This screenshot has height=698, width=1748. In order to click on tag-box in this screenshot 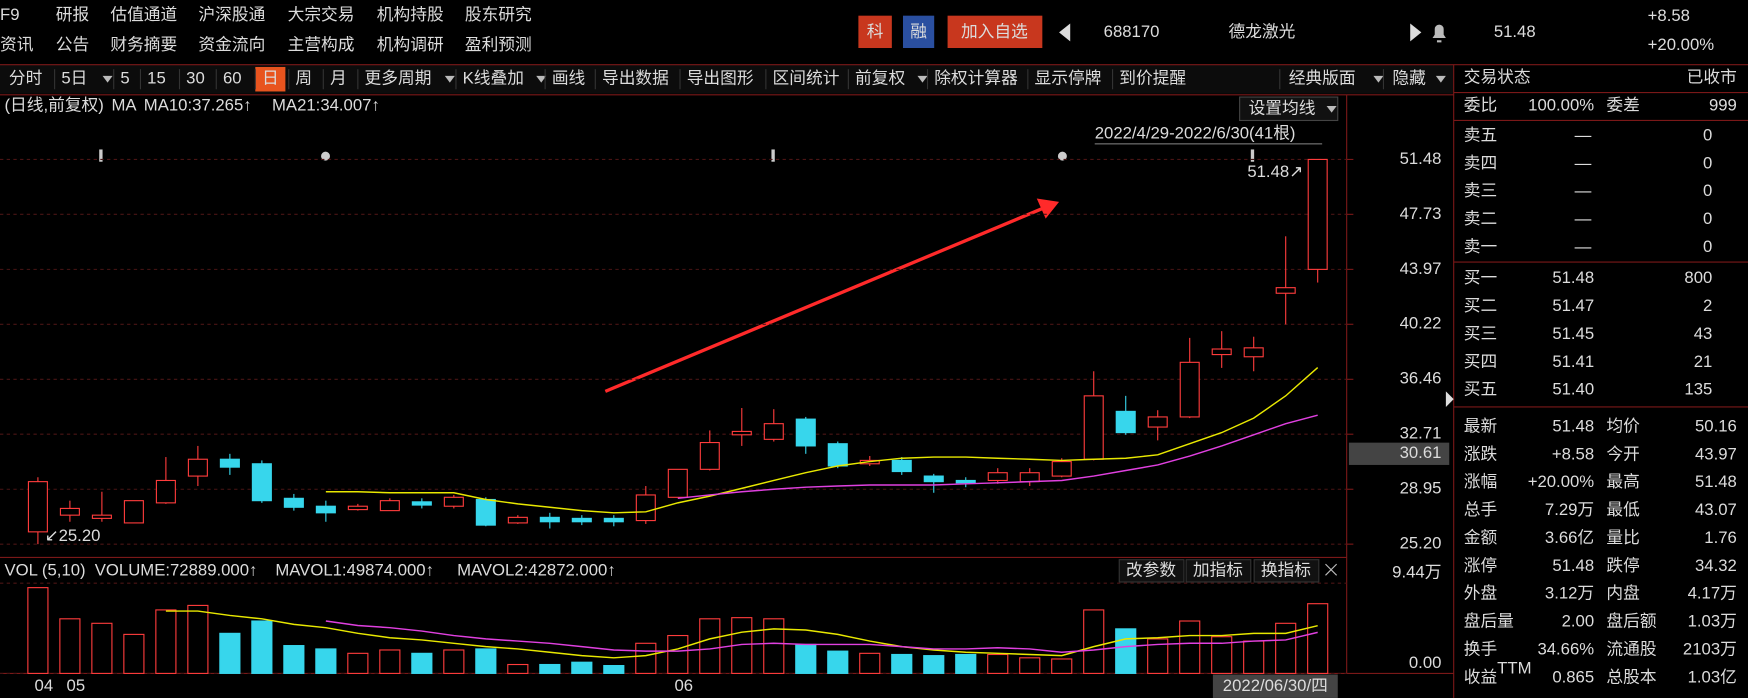, I will do `click(875, 32)`.